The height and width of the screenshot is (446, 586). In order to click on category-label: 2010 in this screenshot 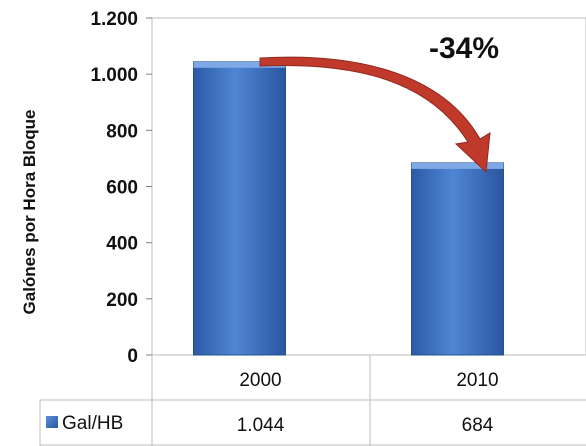, I will do `click(477, 380)`.